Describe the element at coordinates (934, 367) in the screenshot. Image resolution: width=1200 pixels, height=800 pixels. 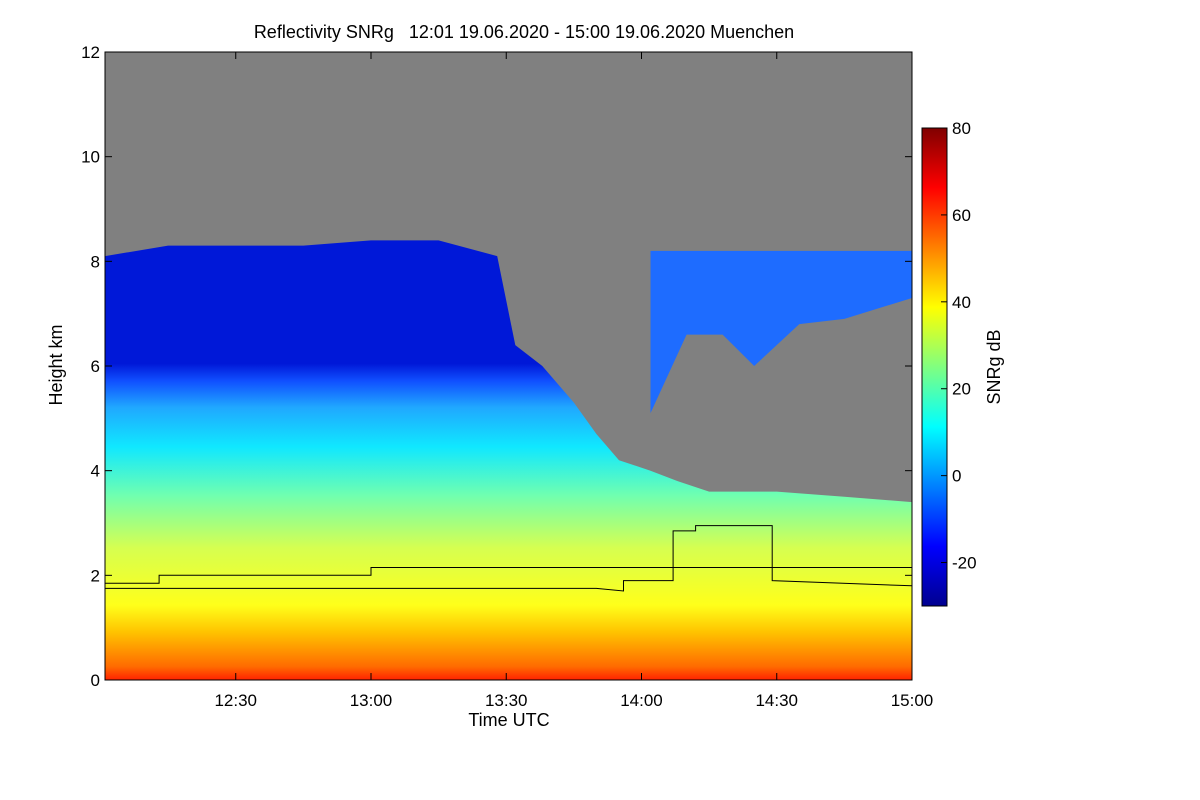
I see `colorbar-scale` at that location.